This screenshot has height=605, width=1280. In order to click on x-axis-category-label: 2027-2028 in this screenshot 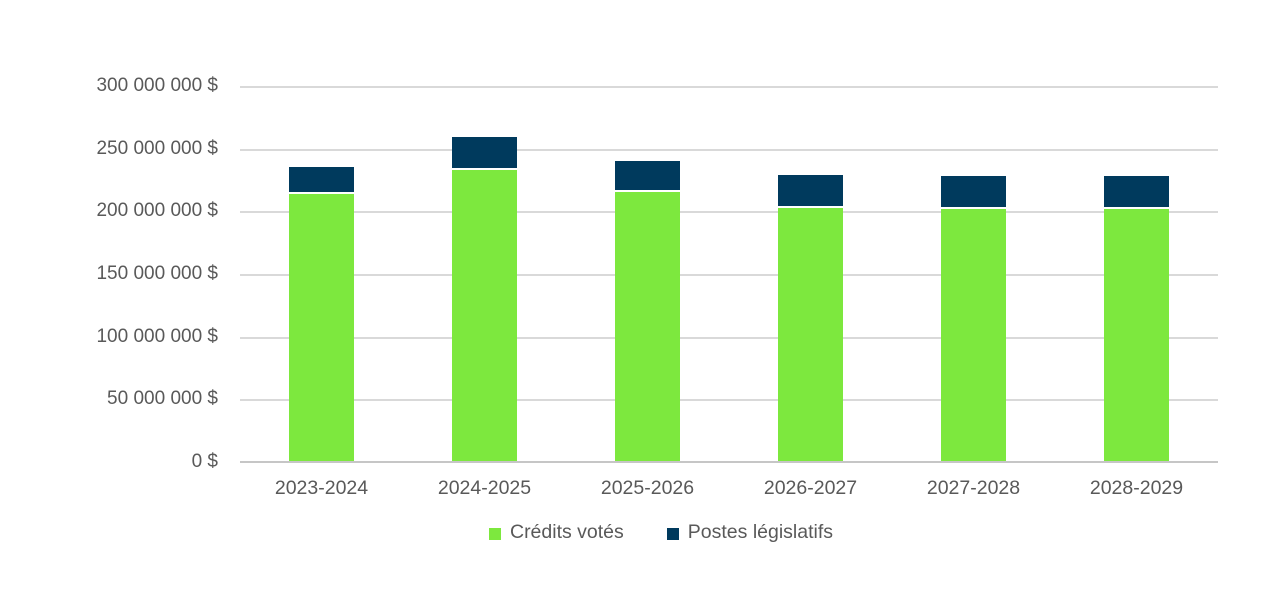, I will do `click(973, 488)`.